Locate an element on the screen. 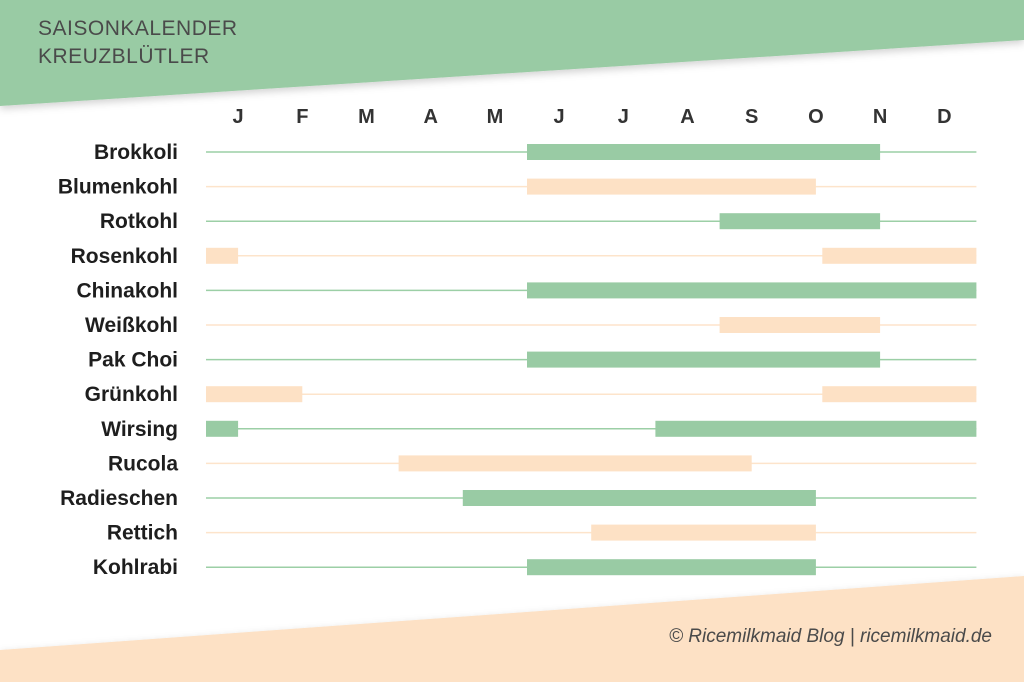 This screenshot has height=682, width=1024. chart-row: Rettich is located at coordinates (542, 533).